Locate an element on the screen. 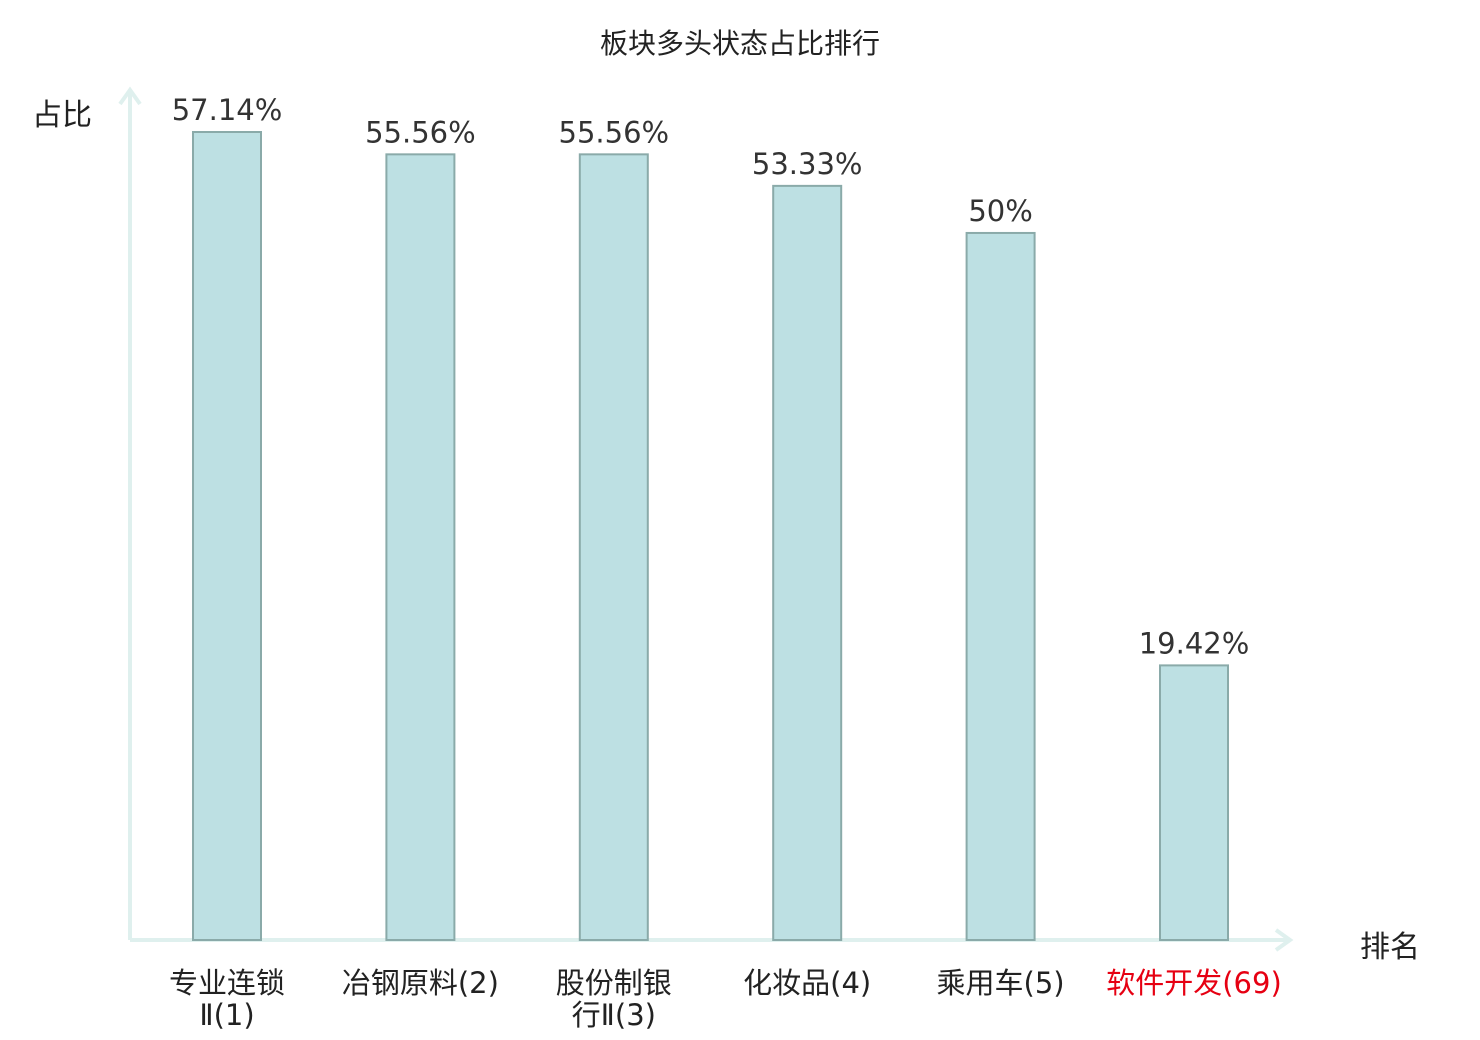 The width and height of the screenshot is (1480, 1040). x-axis-label: 排名 is located at coordinates (1390, 947).